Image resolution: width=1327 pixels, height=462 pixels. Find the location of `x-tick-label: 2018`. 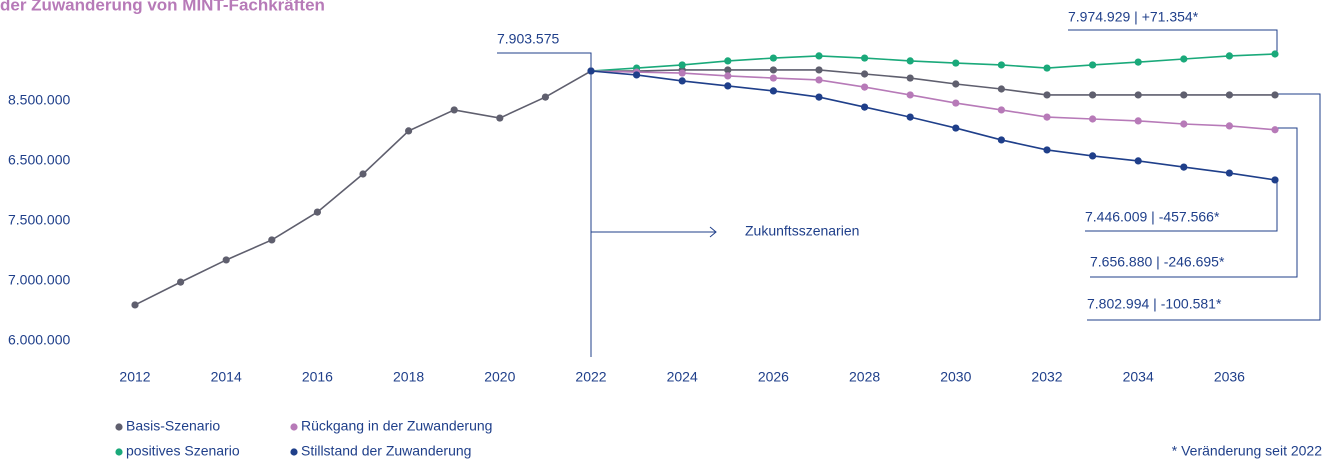

x-tick-label: 2018 is located at coordinates (408, 377).